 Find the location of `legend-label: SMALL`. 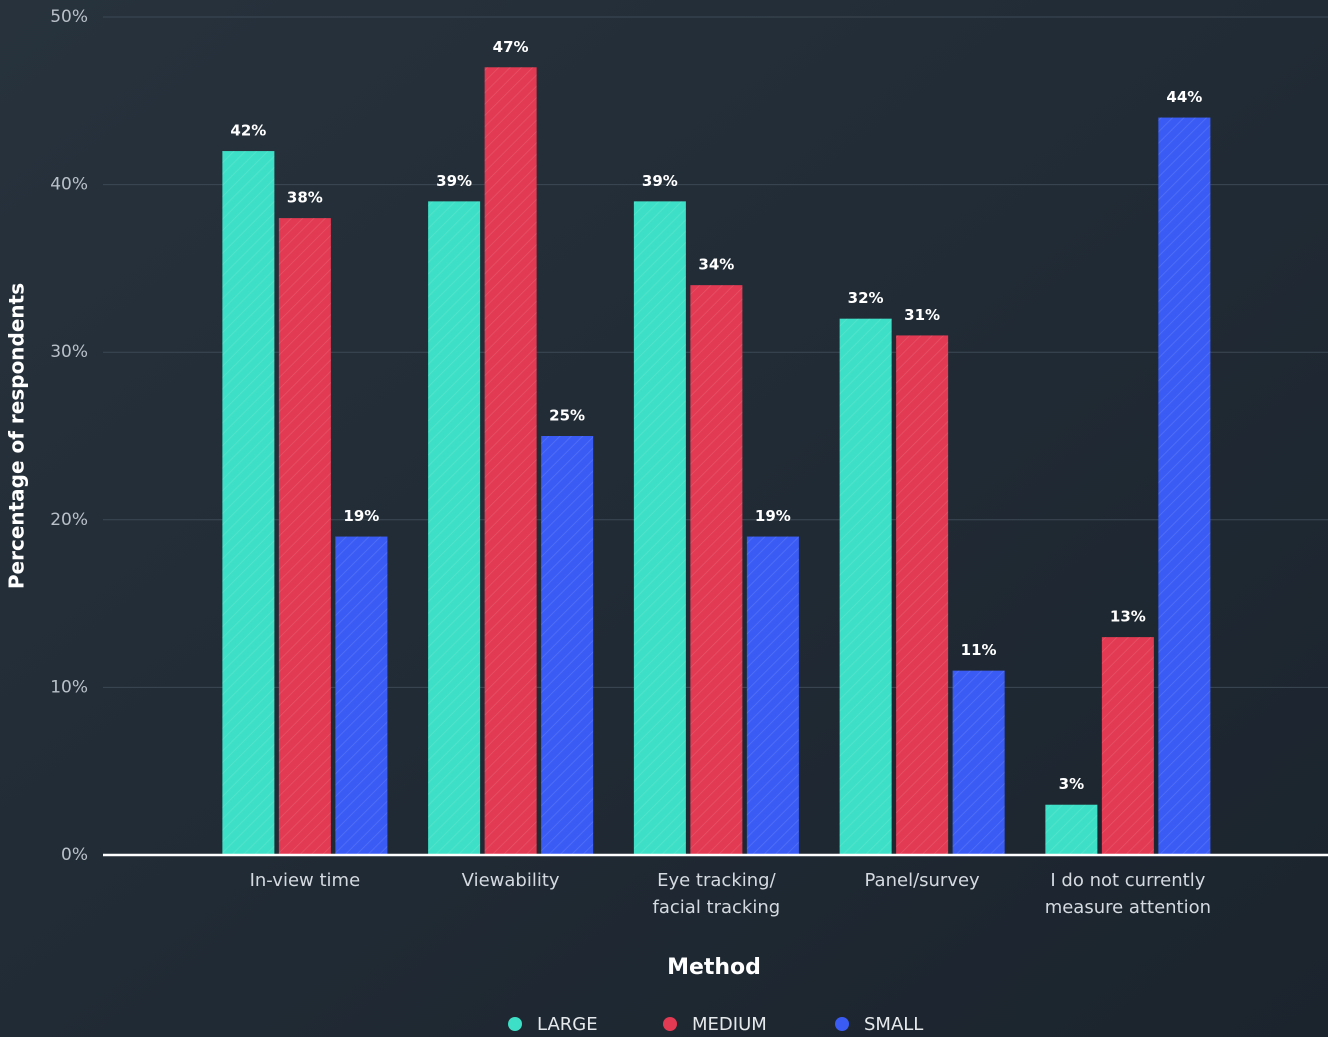

legend-label: SMALL is located at coordinates (893, 1024).